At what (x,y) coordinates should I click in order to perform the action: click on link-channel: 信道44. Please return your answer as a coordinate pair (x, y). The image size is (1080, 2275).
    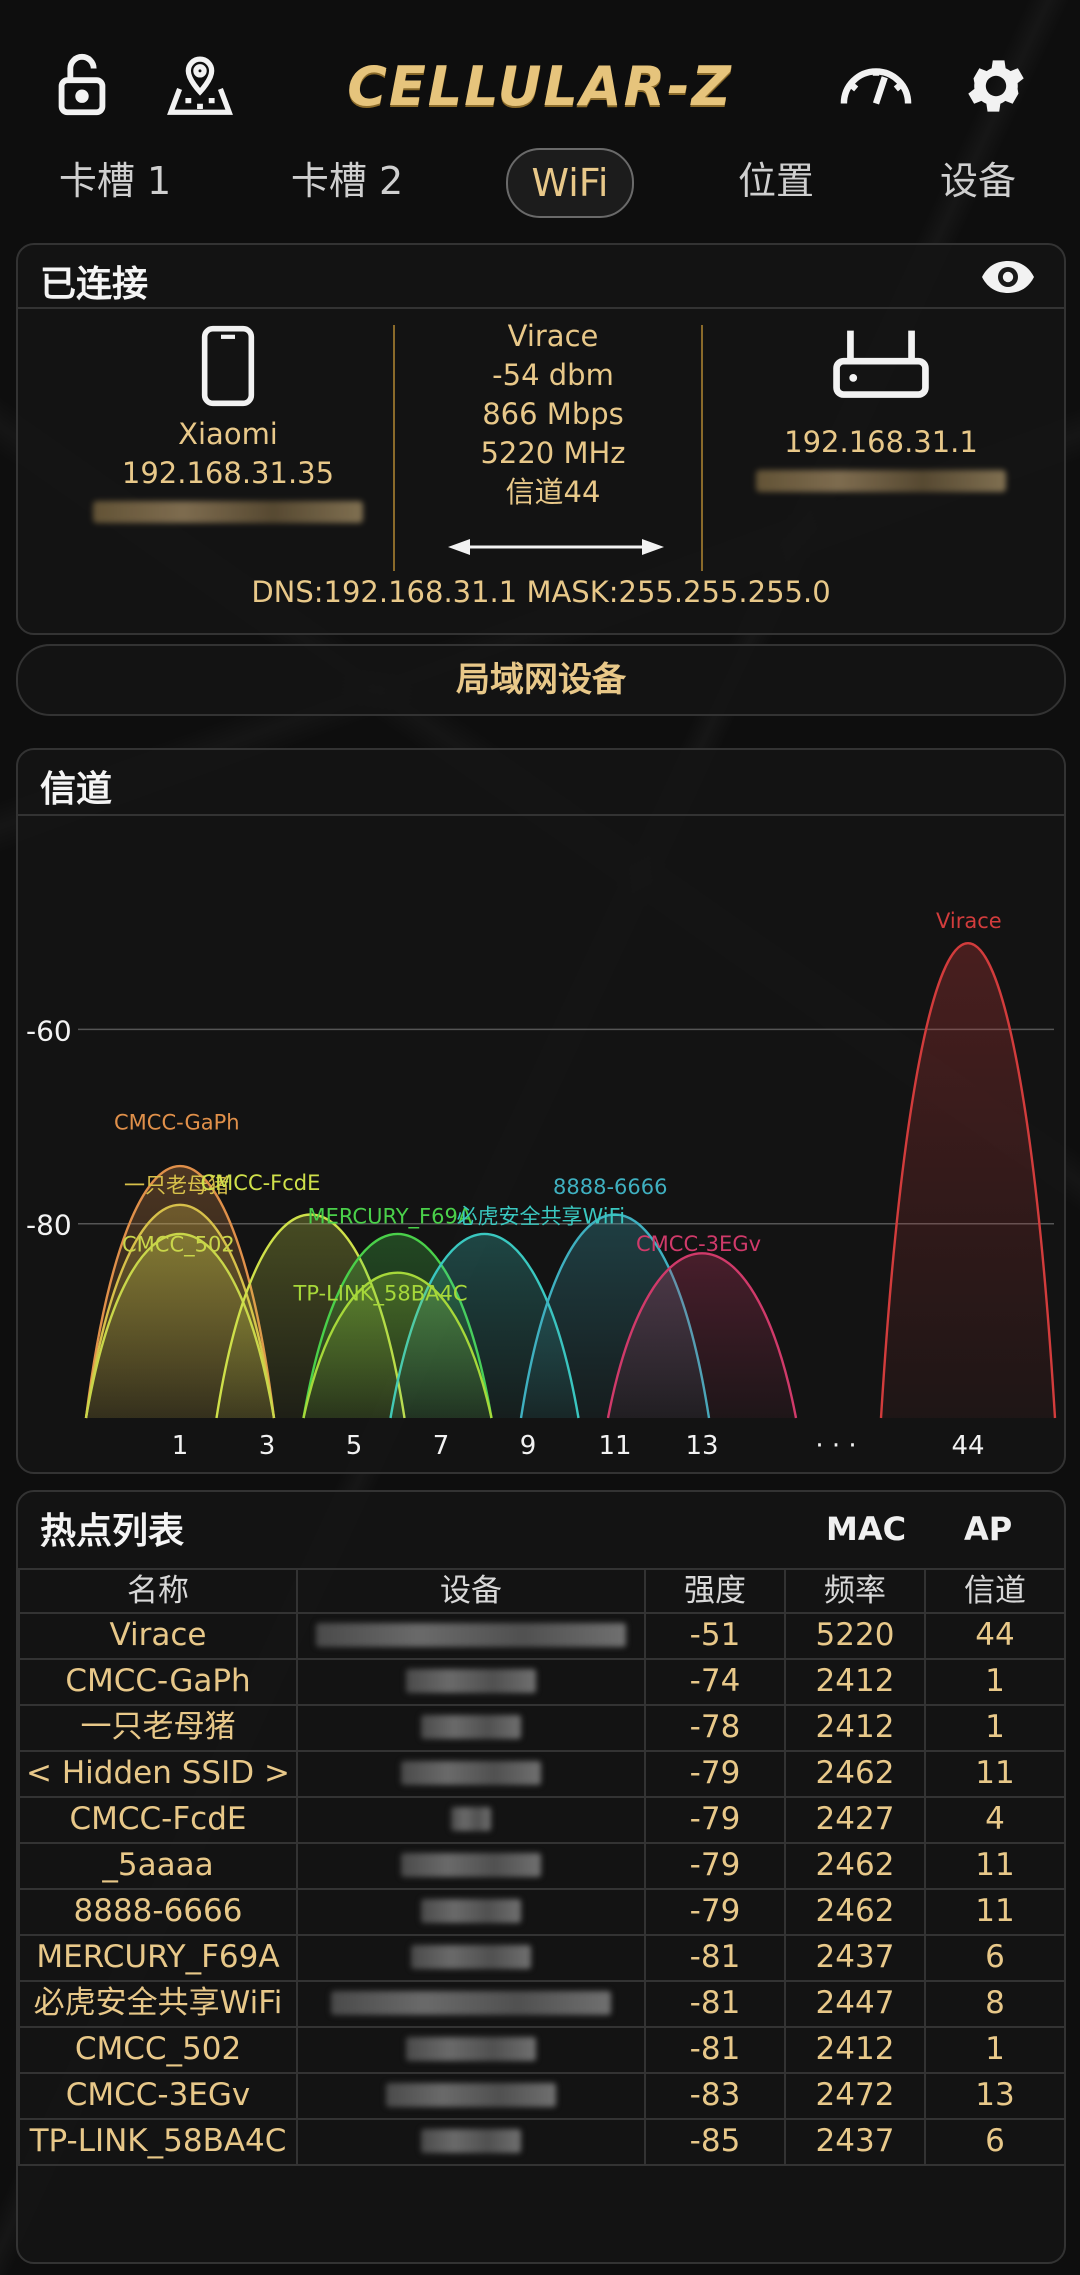
    Looking at the image, I should click on (553, 492).